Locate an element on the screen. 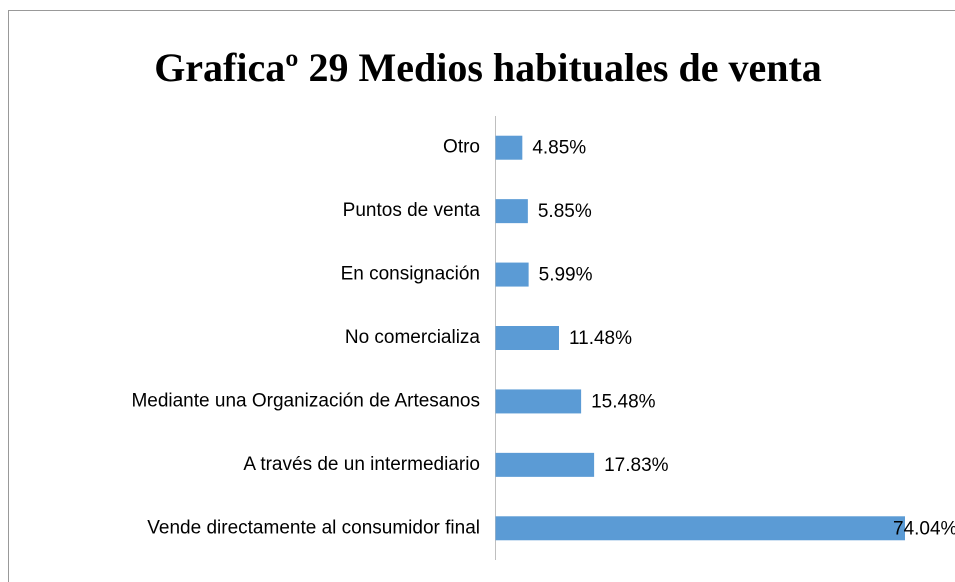  value-label: 15.48% is located at coordinates (623, 401).